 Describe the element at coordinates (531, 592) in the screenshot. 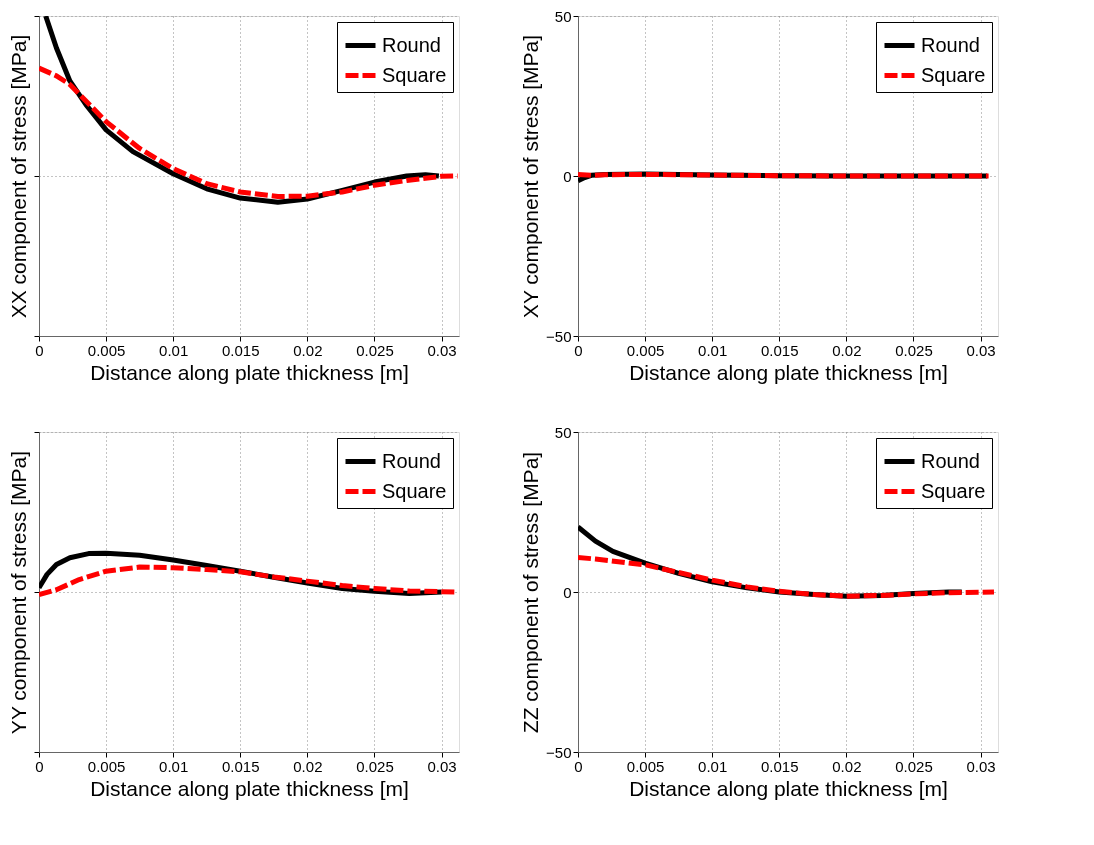

I see `y-axis-title: ZZ component of stress [MPa]` at that location.